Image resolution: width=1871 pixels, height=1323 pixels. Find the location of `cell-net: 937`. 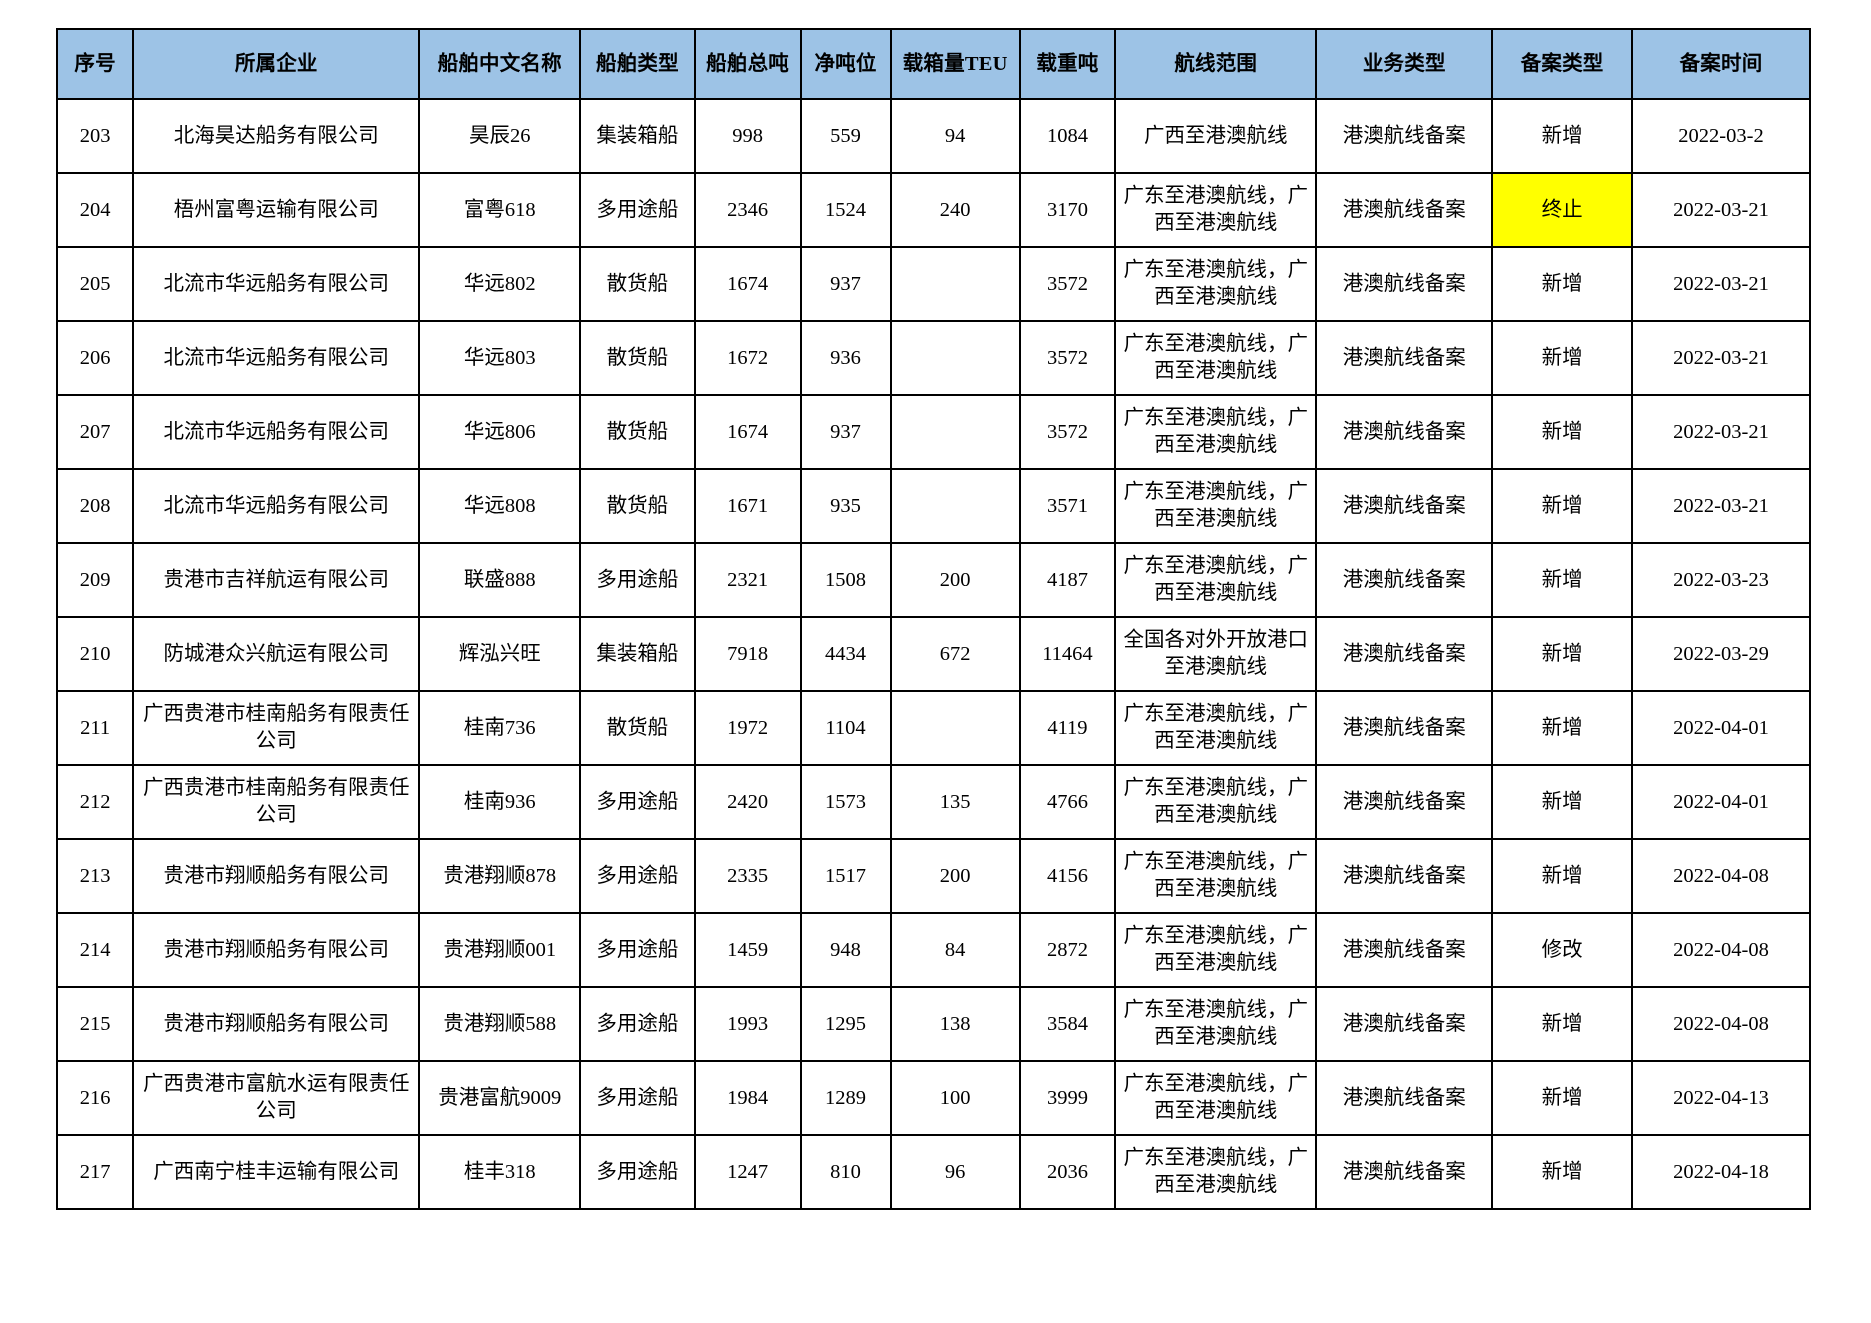

cell-net: 937 is located at coordinates (845, 432).